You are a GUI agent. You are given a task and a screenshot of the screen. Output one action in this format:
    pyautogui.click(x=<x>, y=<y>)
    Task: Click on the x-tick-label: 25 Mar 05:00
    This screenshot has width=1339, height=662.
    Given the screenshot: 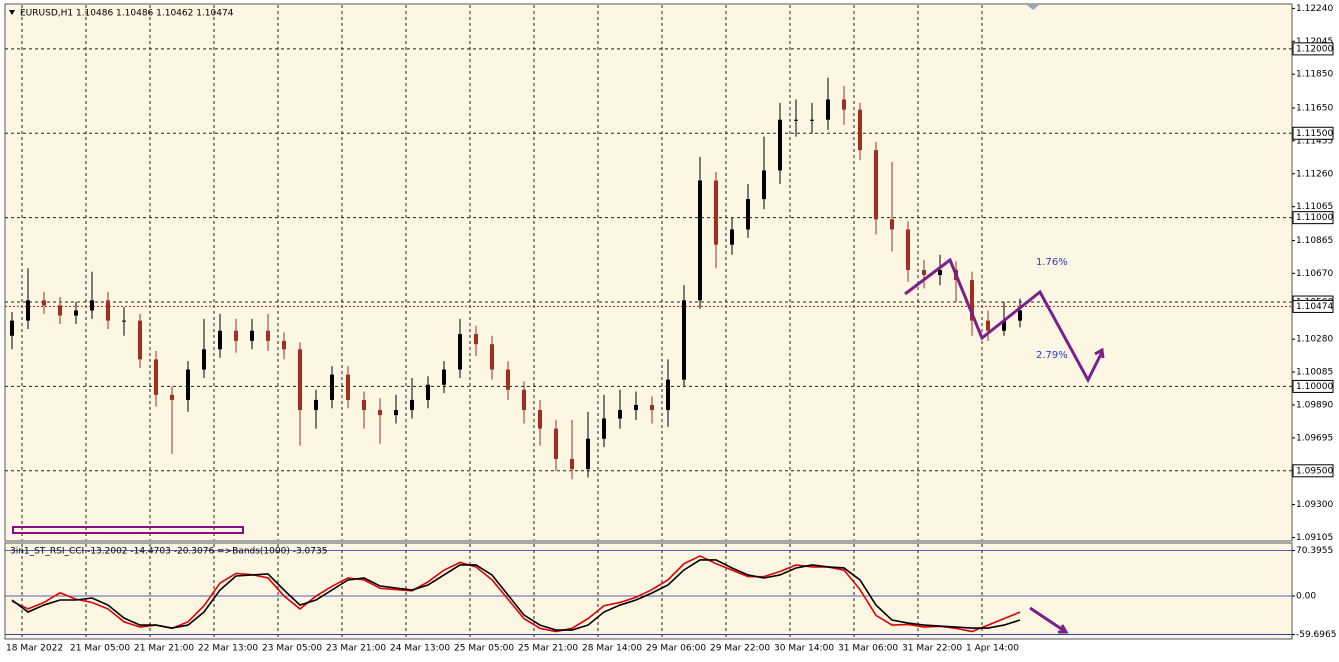 What is the action you would take?
    pyautogui.click(x=484, y=649)
    